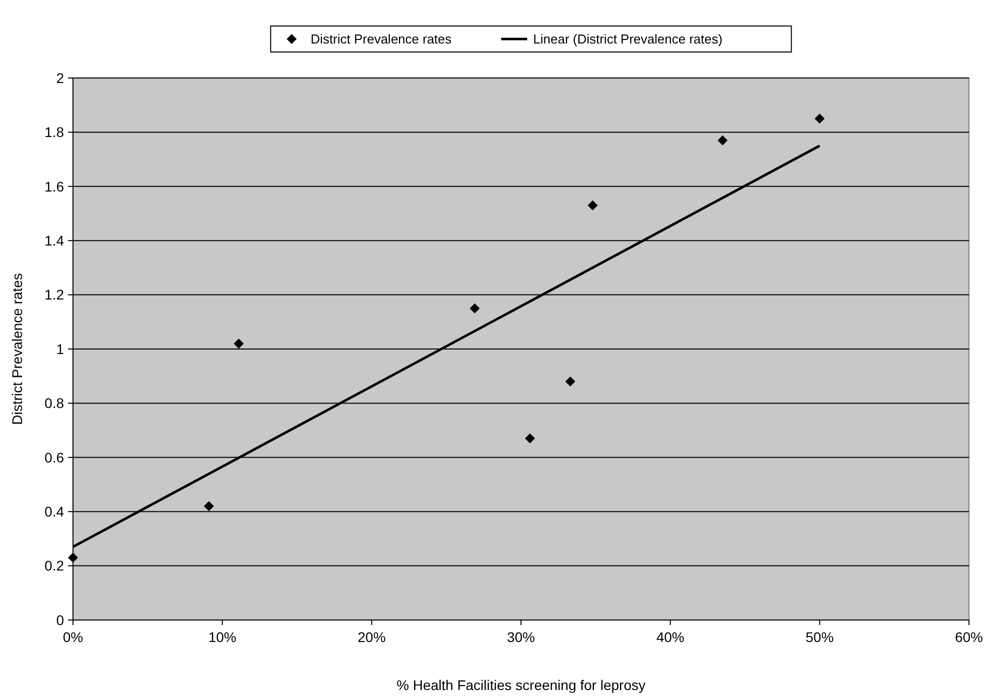 The width and height of the screenshot is (986, 697). Describe the element at coordinates (54, 566) in the screenshot. I see `y-tick-label: 0.2` at that location.